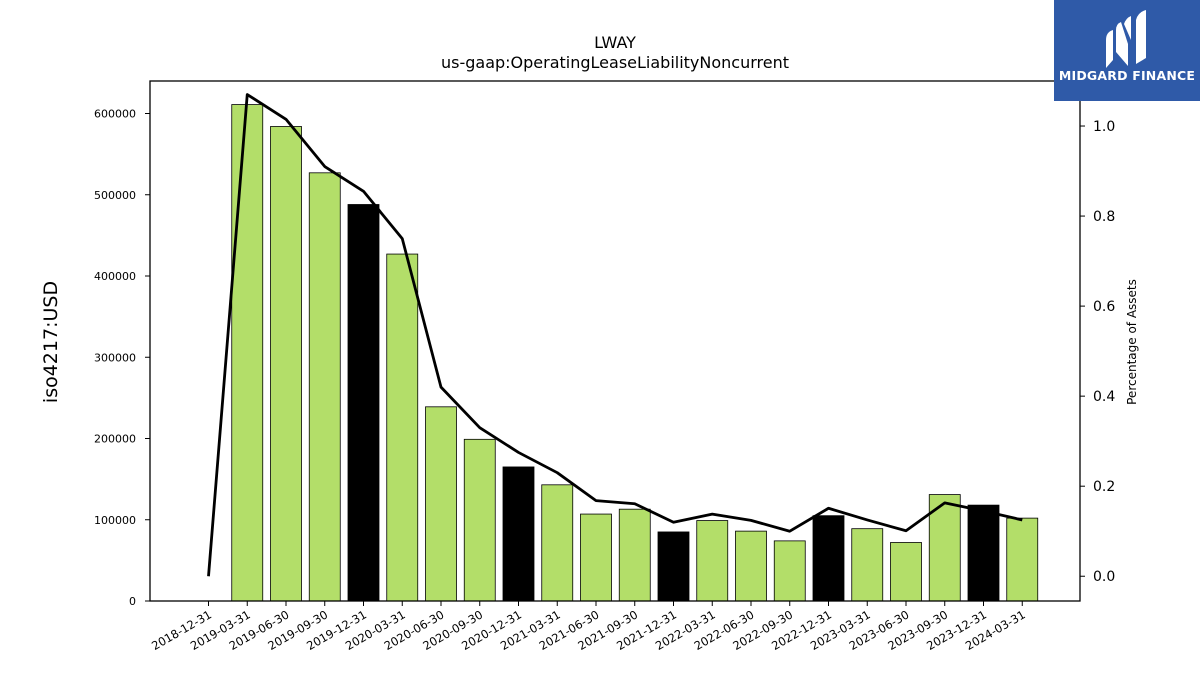 The width and height of the screenshot is (1200, 675). What do you see at coordinates (1104, 217) in the screenshot?
I see `y2-tick-label: 0.8` at bounding box center [1104, 217].